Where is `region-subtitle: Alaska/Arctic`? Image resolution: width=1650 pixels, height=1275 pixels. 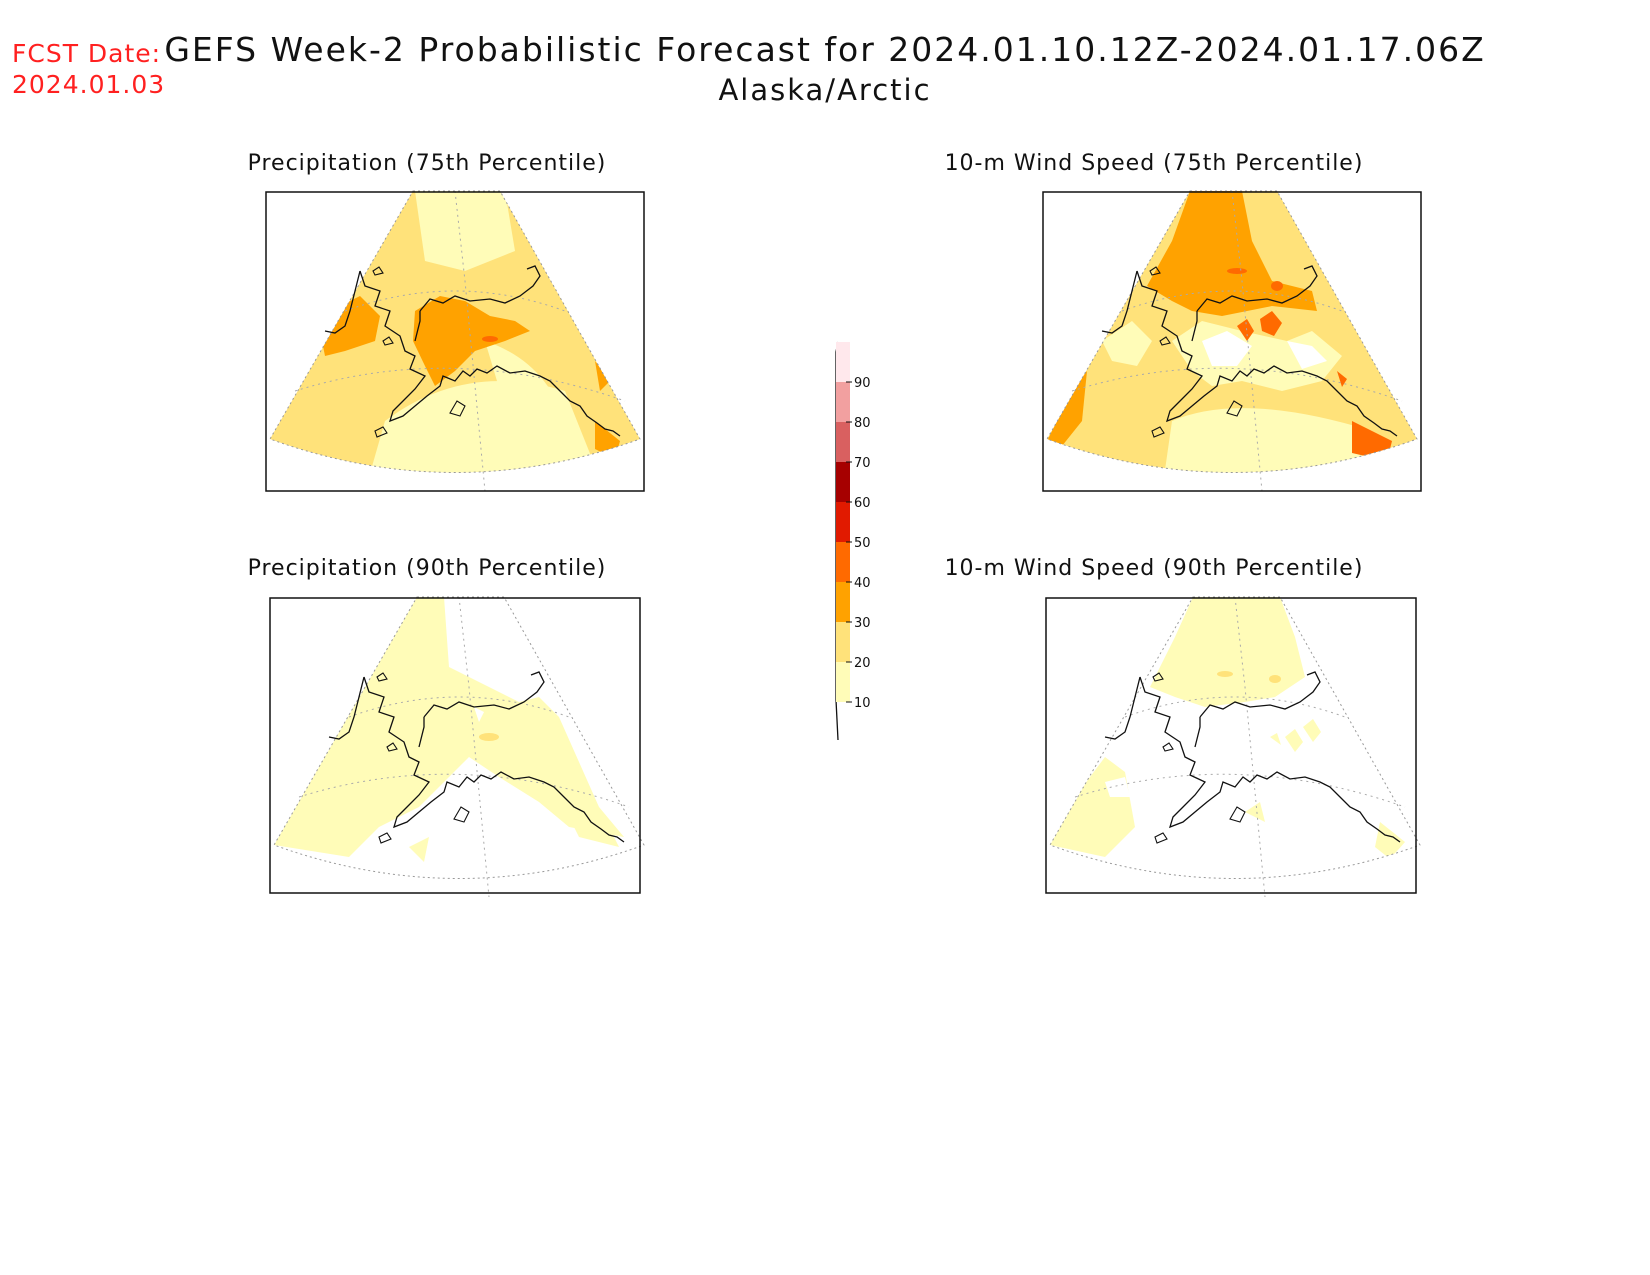 region-subtitle: Alaska/Arctic is located at coordinates (825, 90).